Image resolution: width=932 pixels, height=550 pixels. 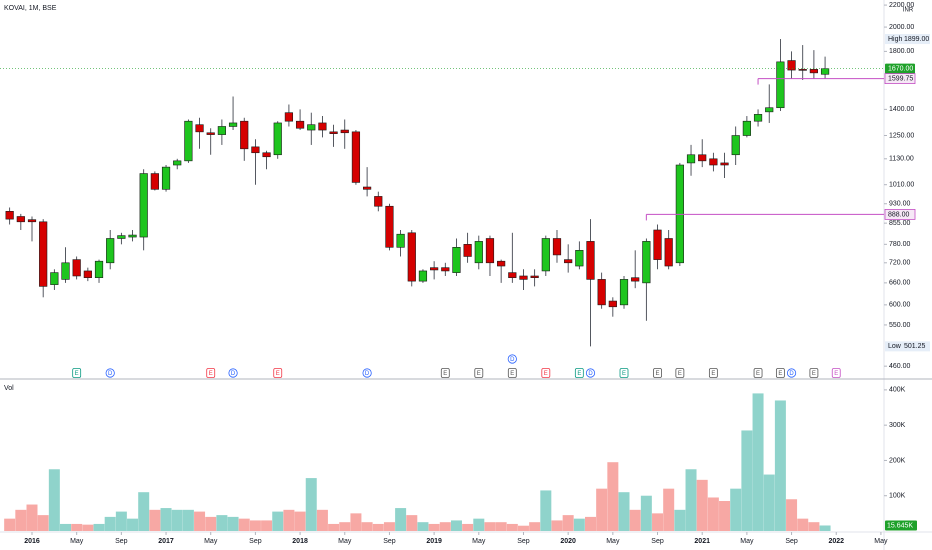 I want to click on y-tick-label: 400K, so click(x=897, y=390).